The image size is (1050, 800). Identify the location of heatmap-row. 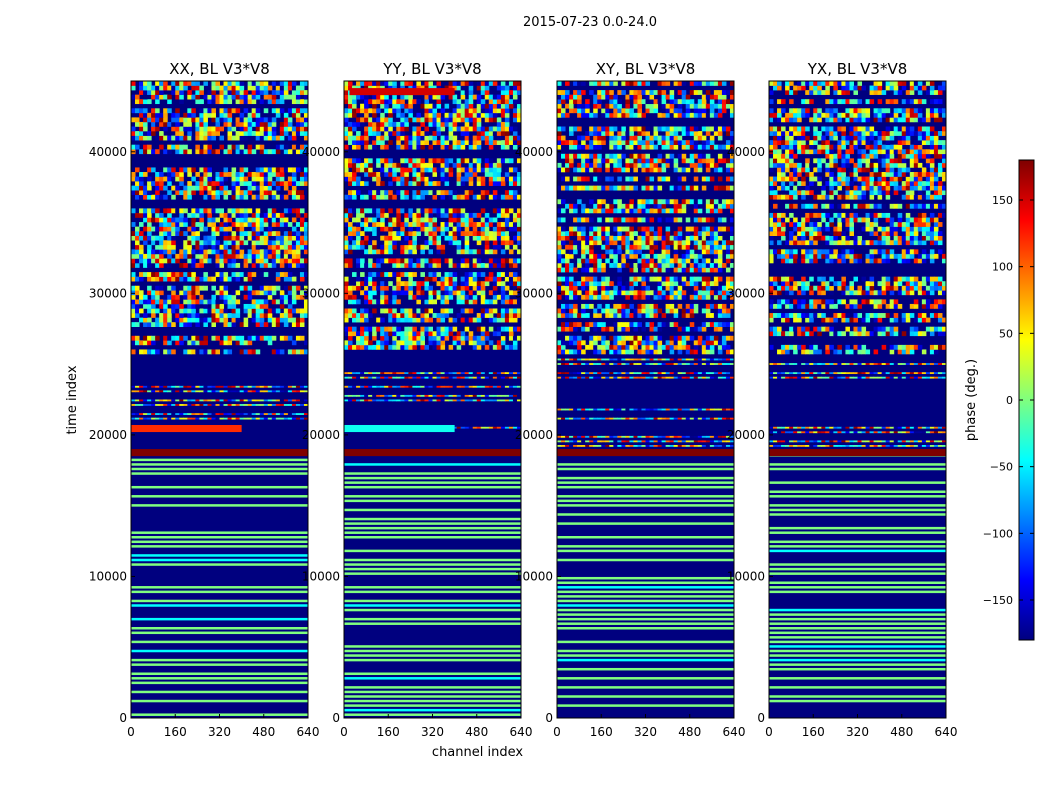
(645, 628).